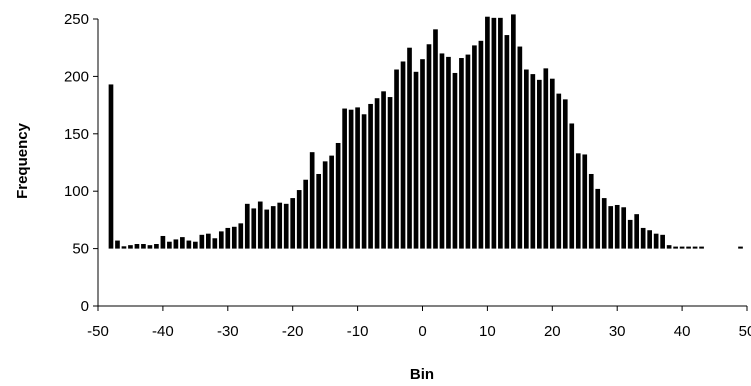 Image resolution: width=751 pixels, height=386 pixels. I want to click on y-tick-label: 250, so click(76, 19).